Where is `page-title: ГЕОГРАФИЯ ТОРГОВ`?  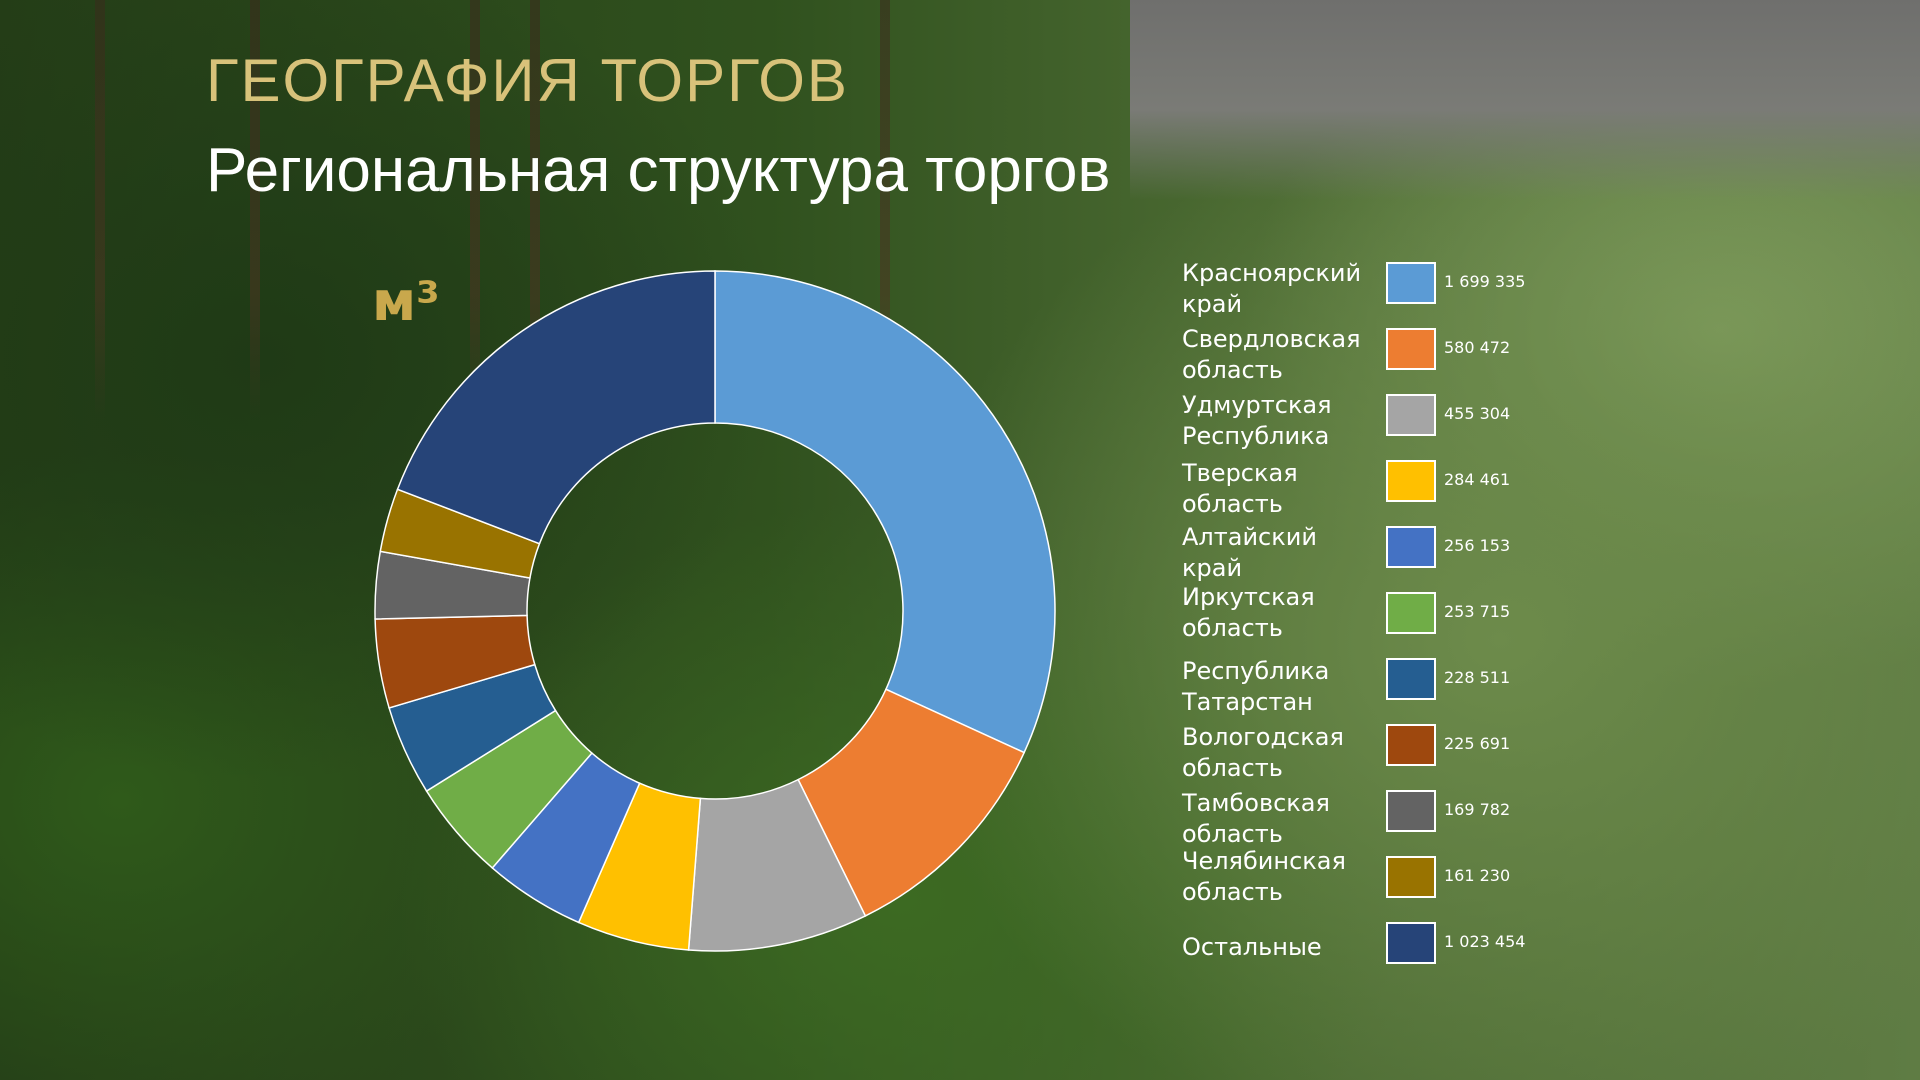 page-title: ГЕОГРАФИЯ ТОРГОВ is located at coordinates (527, 80).